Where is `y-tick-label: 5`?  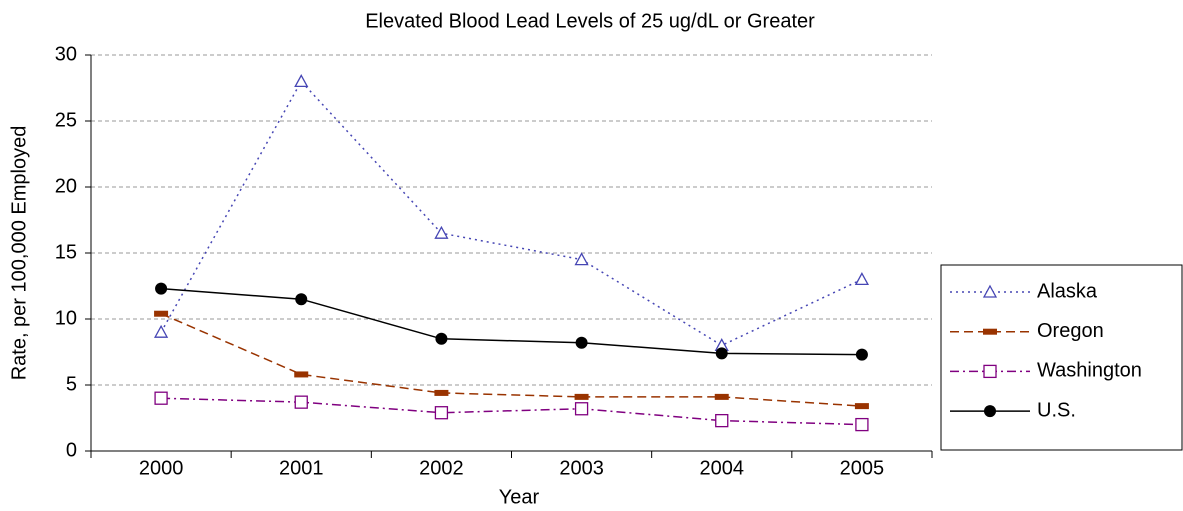 y-tick-label: 5 is located at coordinates (71, 384).